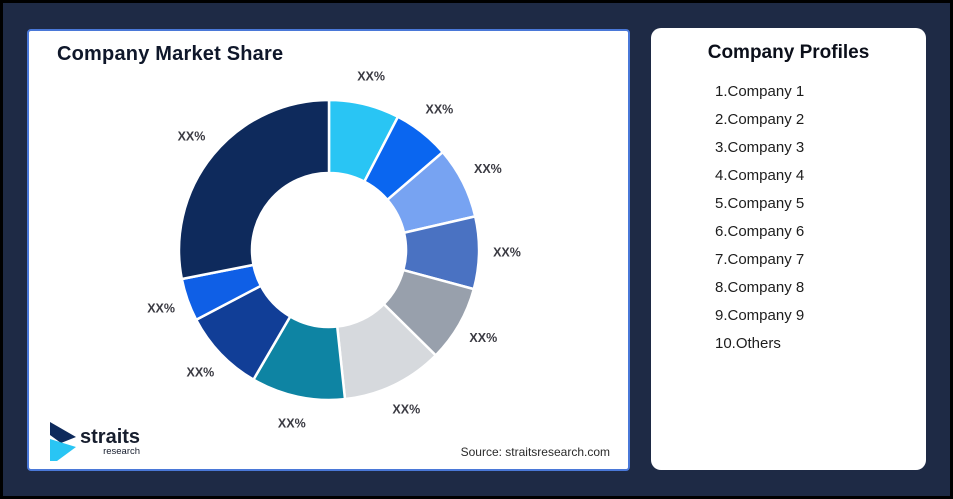 The width and height of the screenshot is (953, 499). I want to click on straits-research-logo: straits research, so click(95, 441).